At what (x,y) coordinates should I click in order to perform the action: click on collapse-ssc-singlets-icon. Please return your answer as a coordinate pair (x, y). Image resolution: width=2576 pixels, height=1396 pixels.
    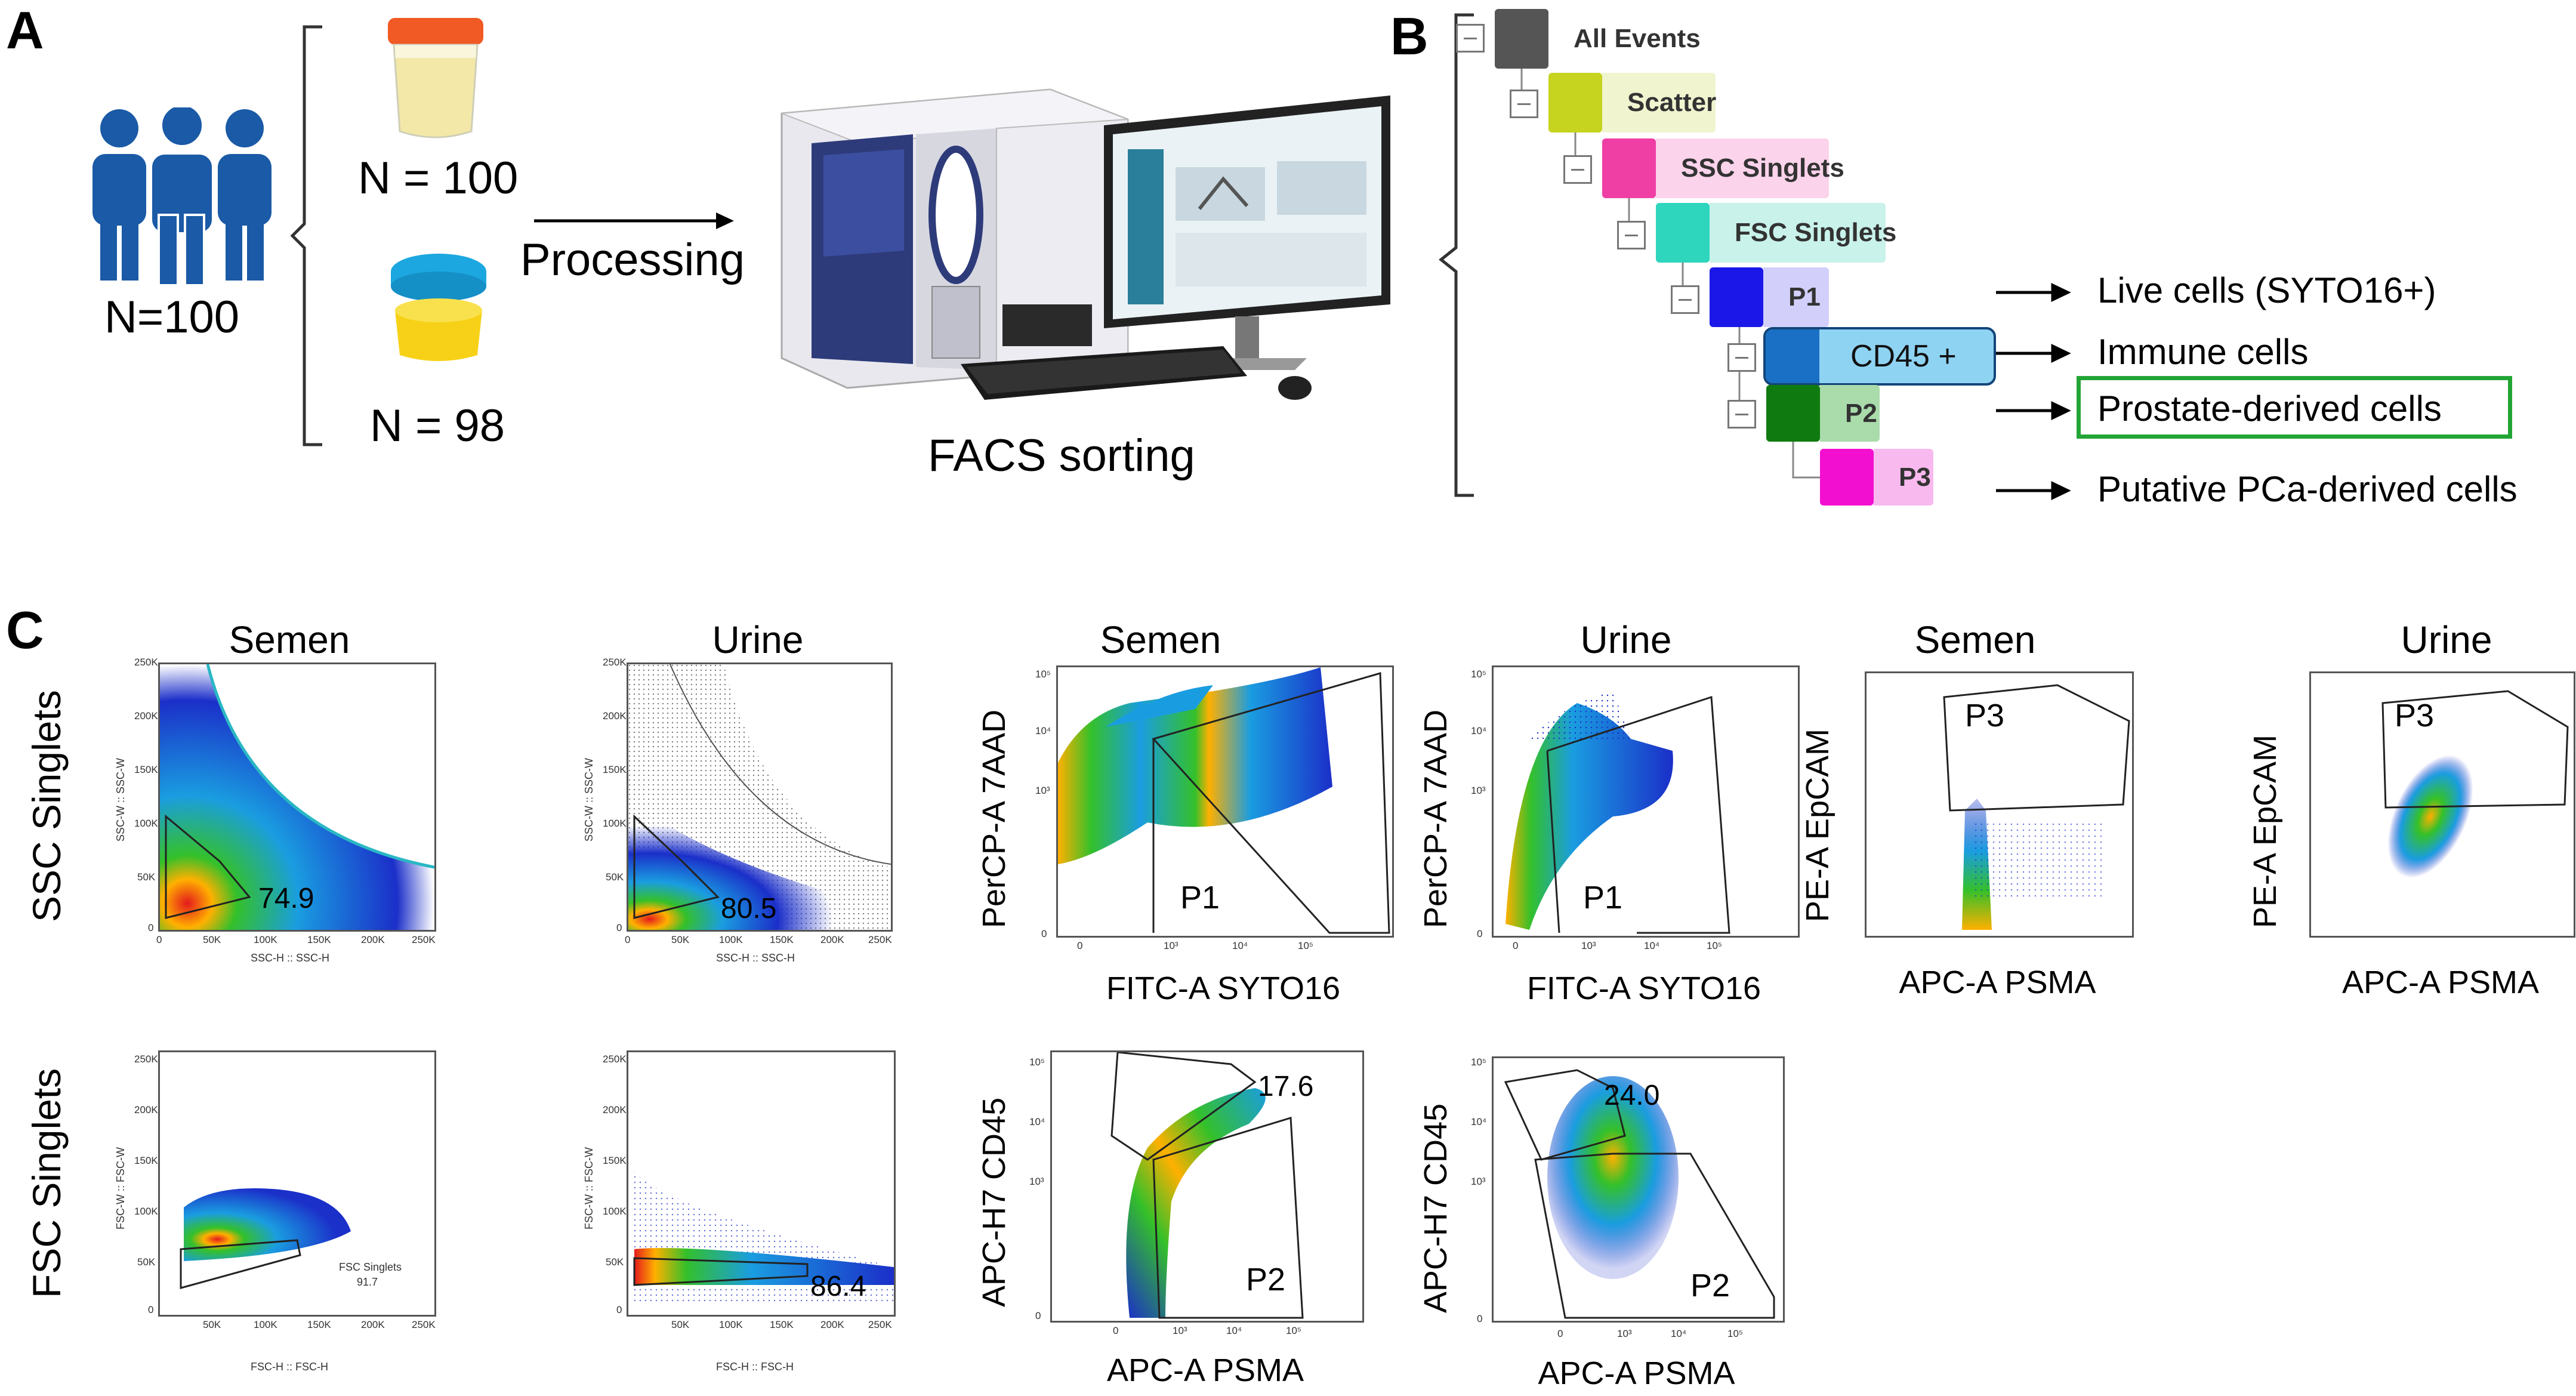
    Looking at the image, I should click on (1578, 169).